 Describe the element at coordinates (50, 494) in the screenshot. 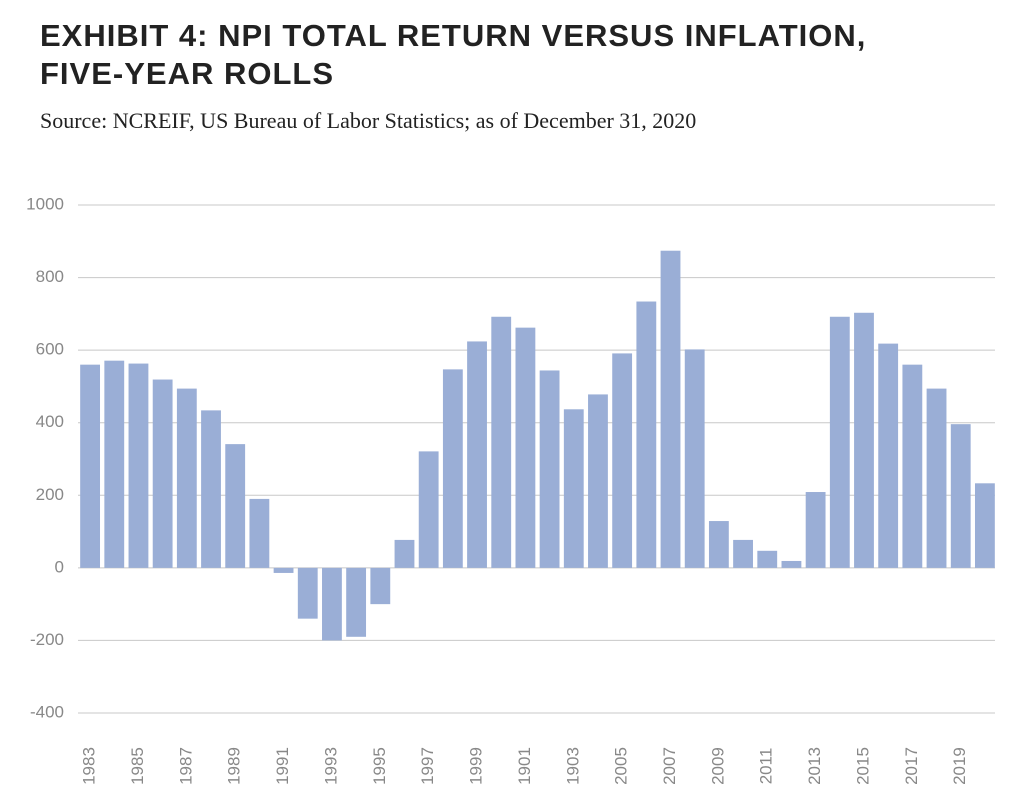

I see `y-tick-label: 200` at that location.